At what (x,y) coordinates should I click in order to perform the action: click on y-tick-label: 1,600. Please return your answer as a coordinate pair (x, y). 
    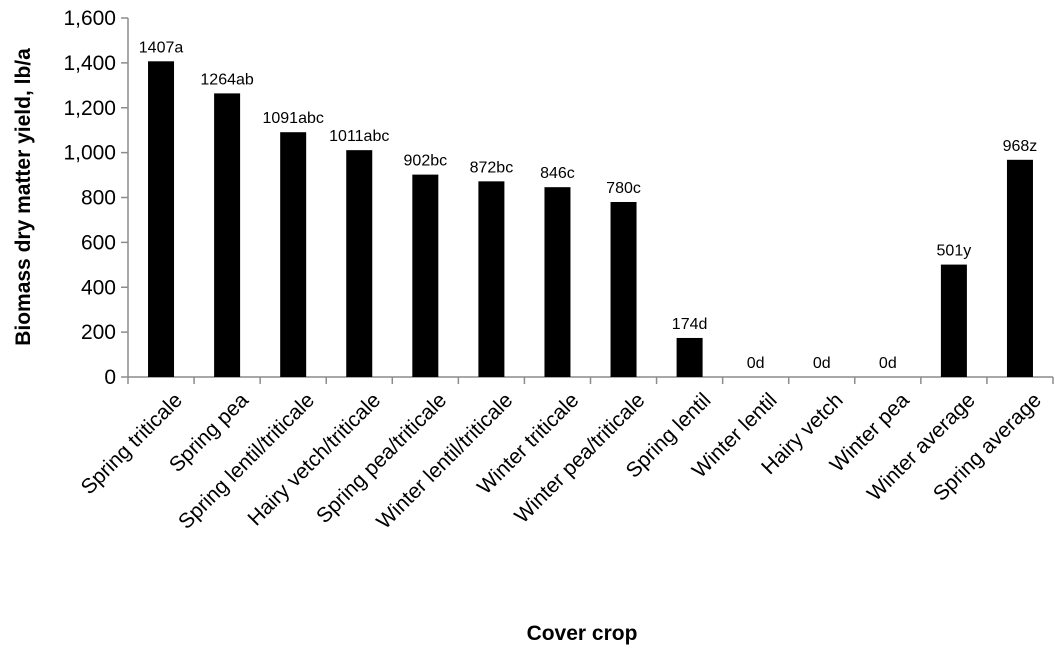
    Looking at the image, I should click on (89, 18).